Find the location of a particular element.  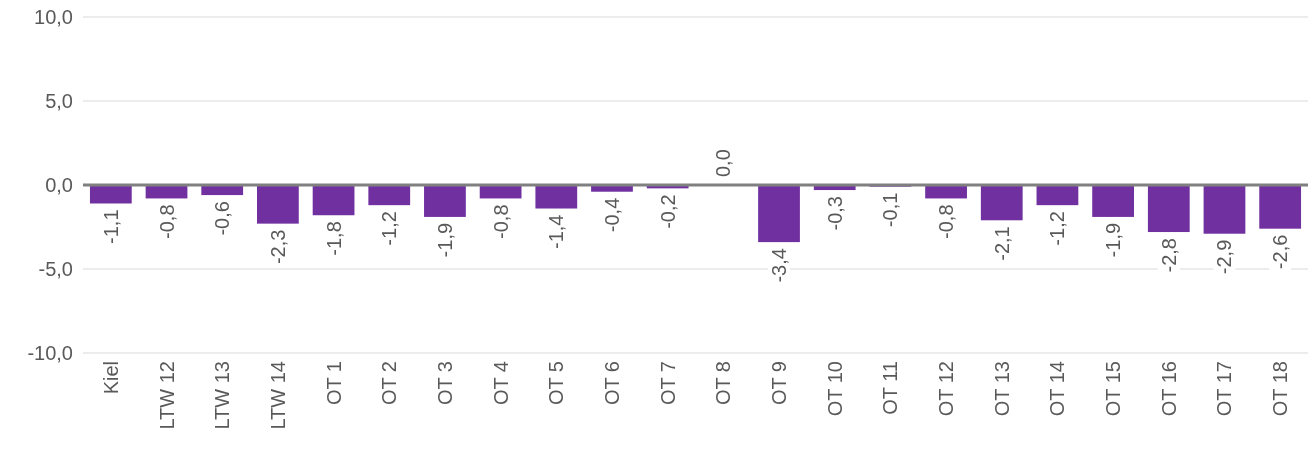

data-label: -0,3 is located at coordinates (834, 213).